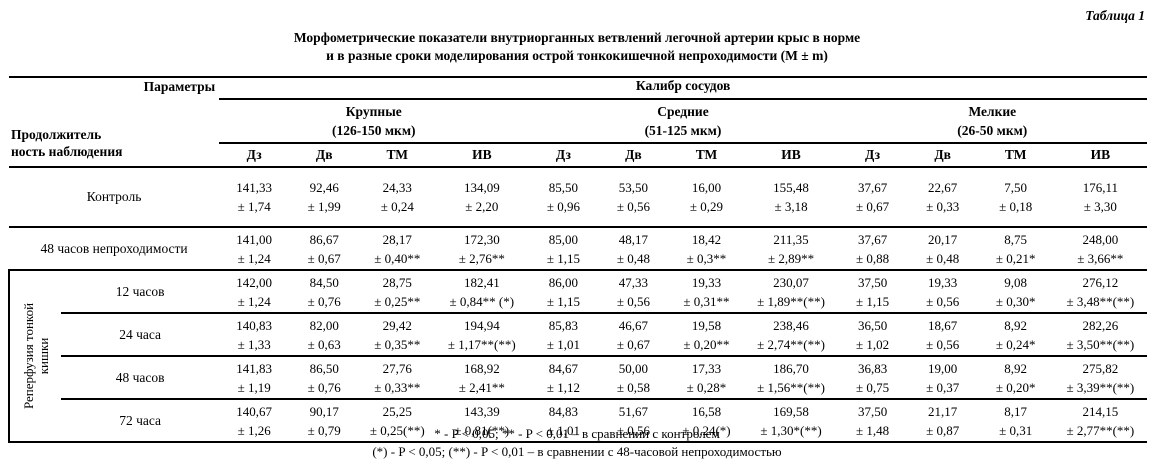 Image resolution: width=1154 pixels, height=467 pixels. I want to click on cell-error: ± 0,20*, so click(1015, 387).